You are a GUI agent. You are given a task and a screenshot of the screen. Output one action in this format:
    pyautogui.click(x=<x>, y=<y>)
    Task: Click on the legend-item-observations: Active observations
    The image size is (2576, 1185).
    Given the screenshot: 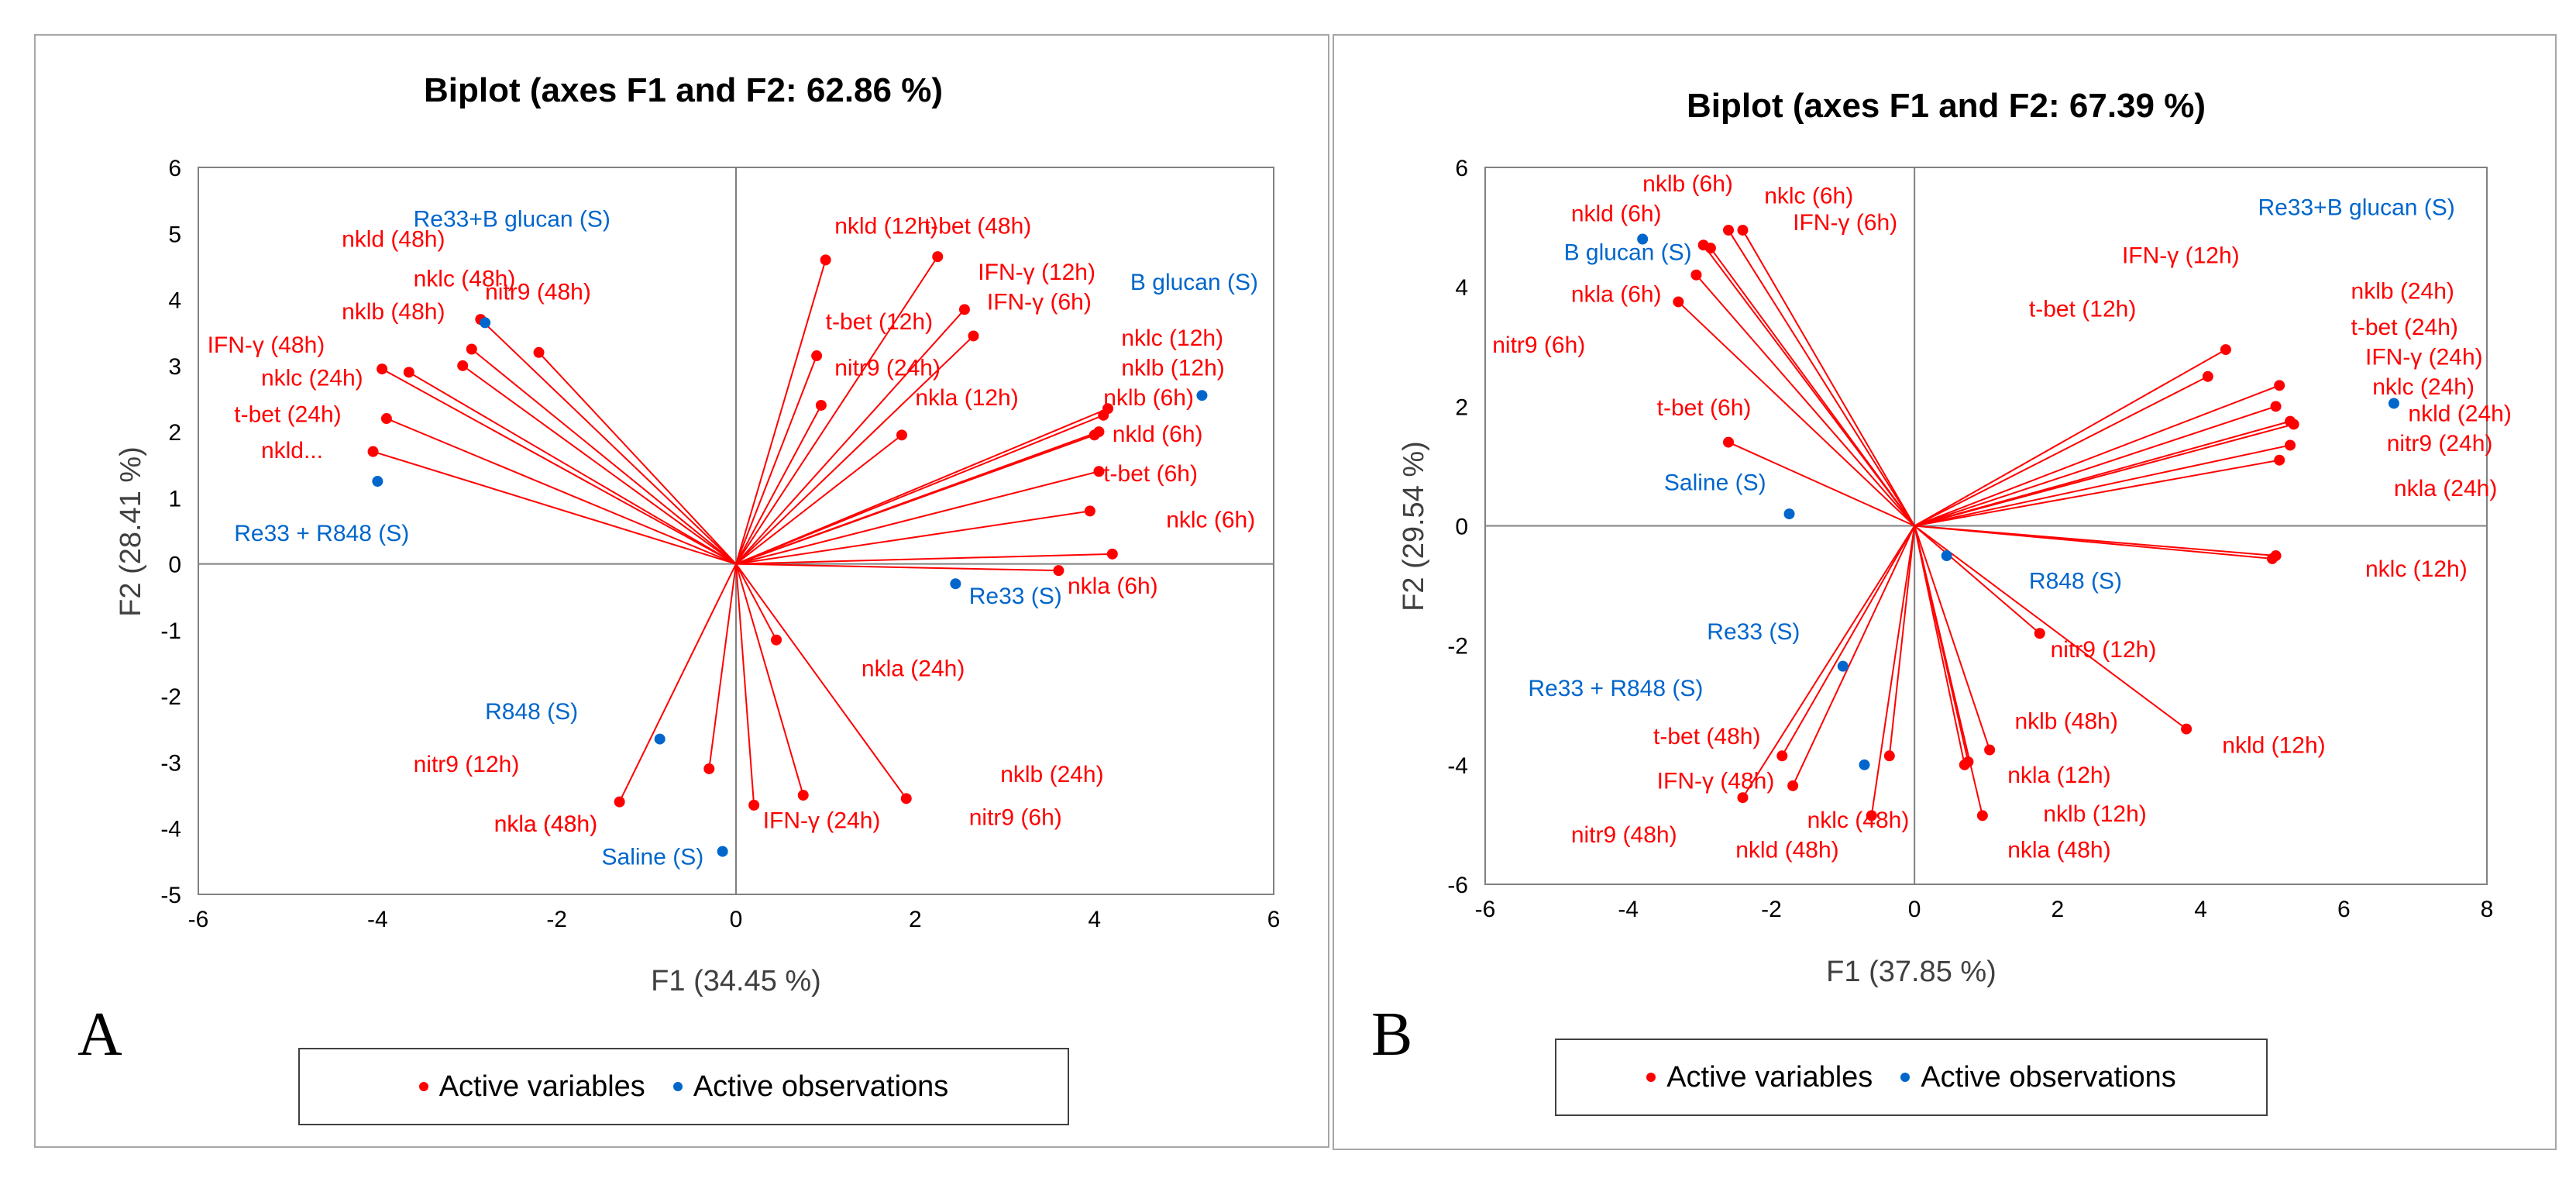 What is the action you would take?
    pyautogui.click(x=810, y=1087)
    